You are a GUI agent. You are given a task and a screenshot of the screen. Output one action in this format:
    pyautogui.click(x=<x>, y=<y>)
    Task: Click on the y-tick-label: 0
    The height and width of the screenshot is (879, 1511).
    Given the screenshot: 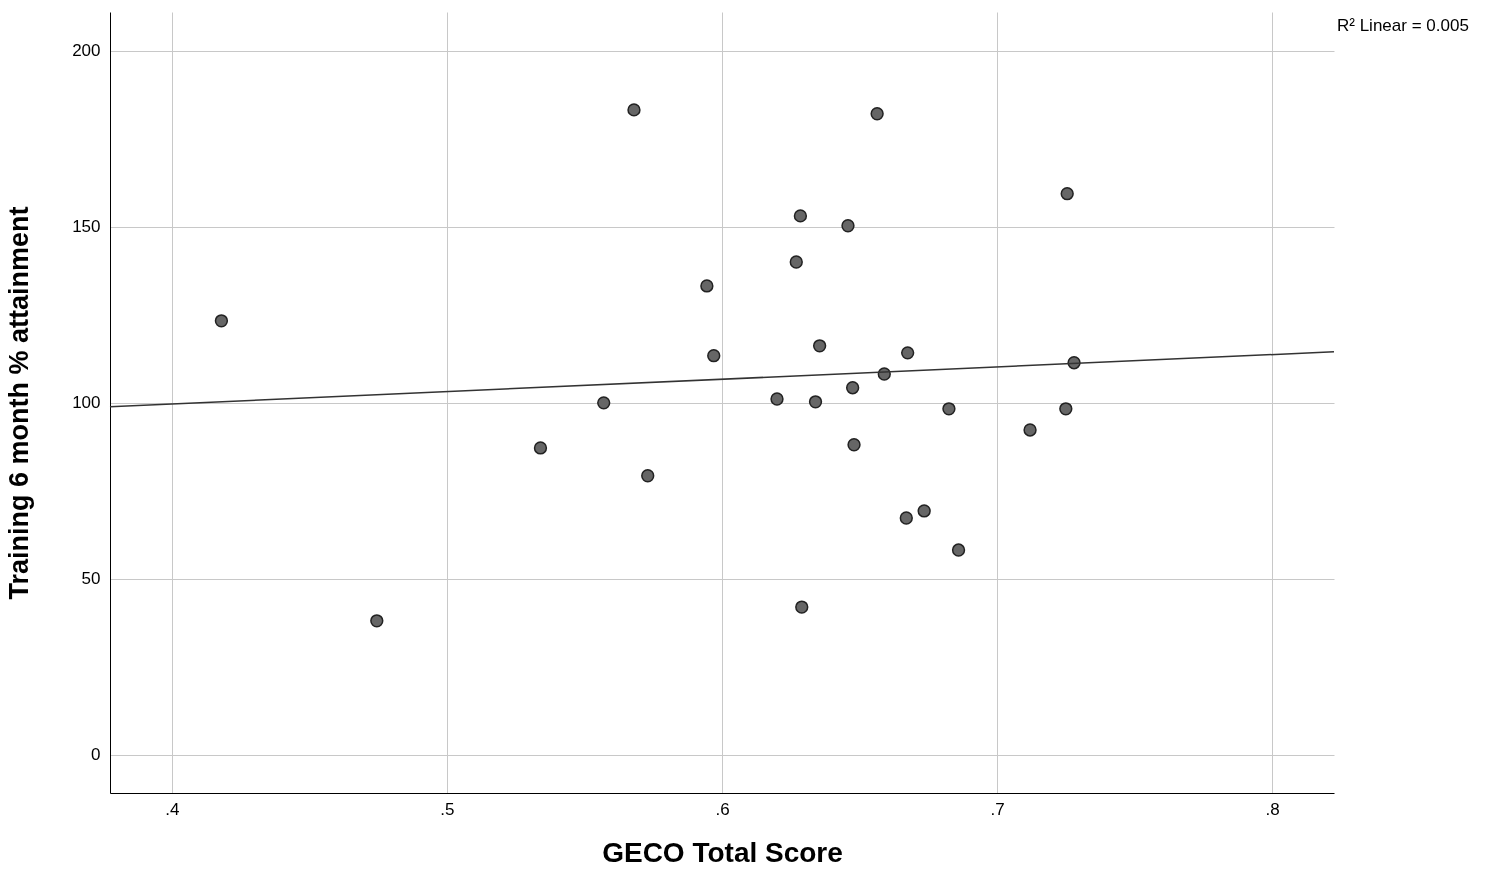 What is the action you would take?
    pyautogui.click(x=96, y=755)
    